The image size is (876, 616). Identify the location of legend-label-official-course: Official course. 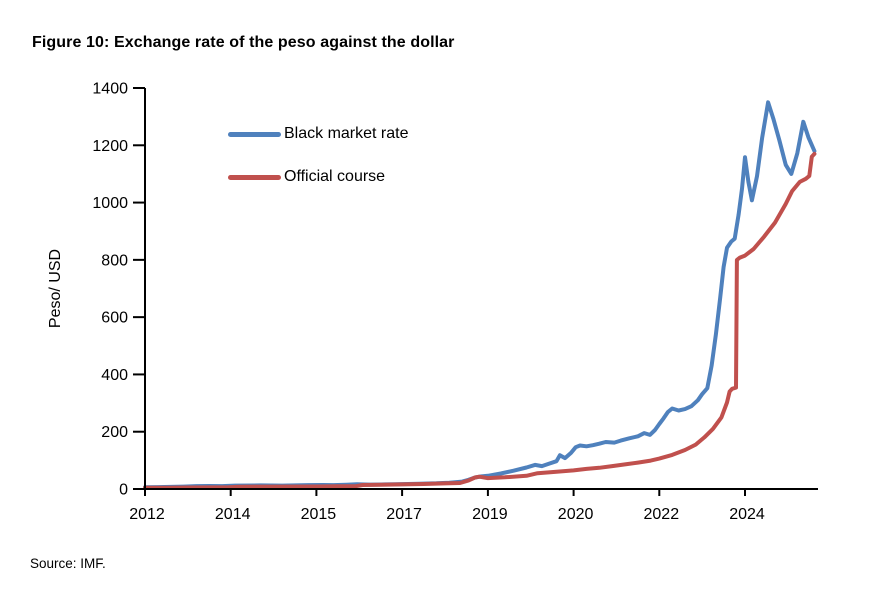
(335, 176).